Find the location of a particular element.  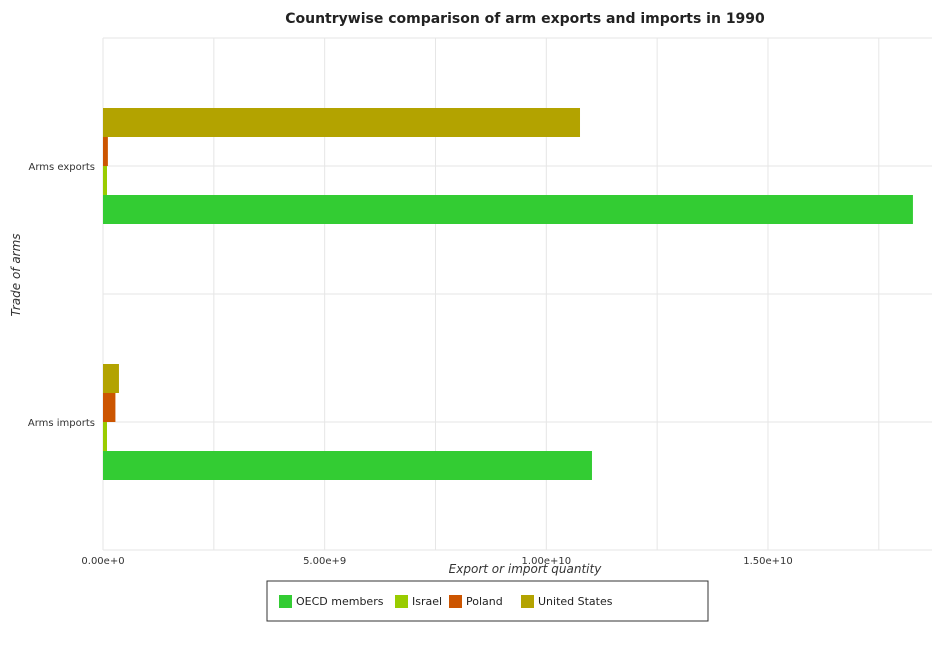

legend: OECD members Israel Poland United States is located at coordinates (487, 601).